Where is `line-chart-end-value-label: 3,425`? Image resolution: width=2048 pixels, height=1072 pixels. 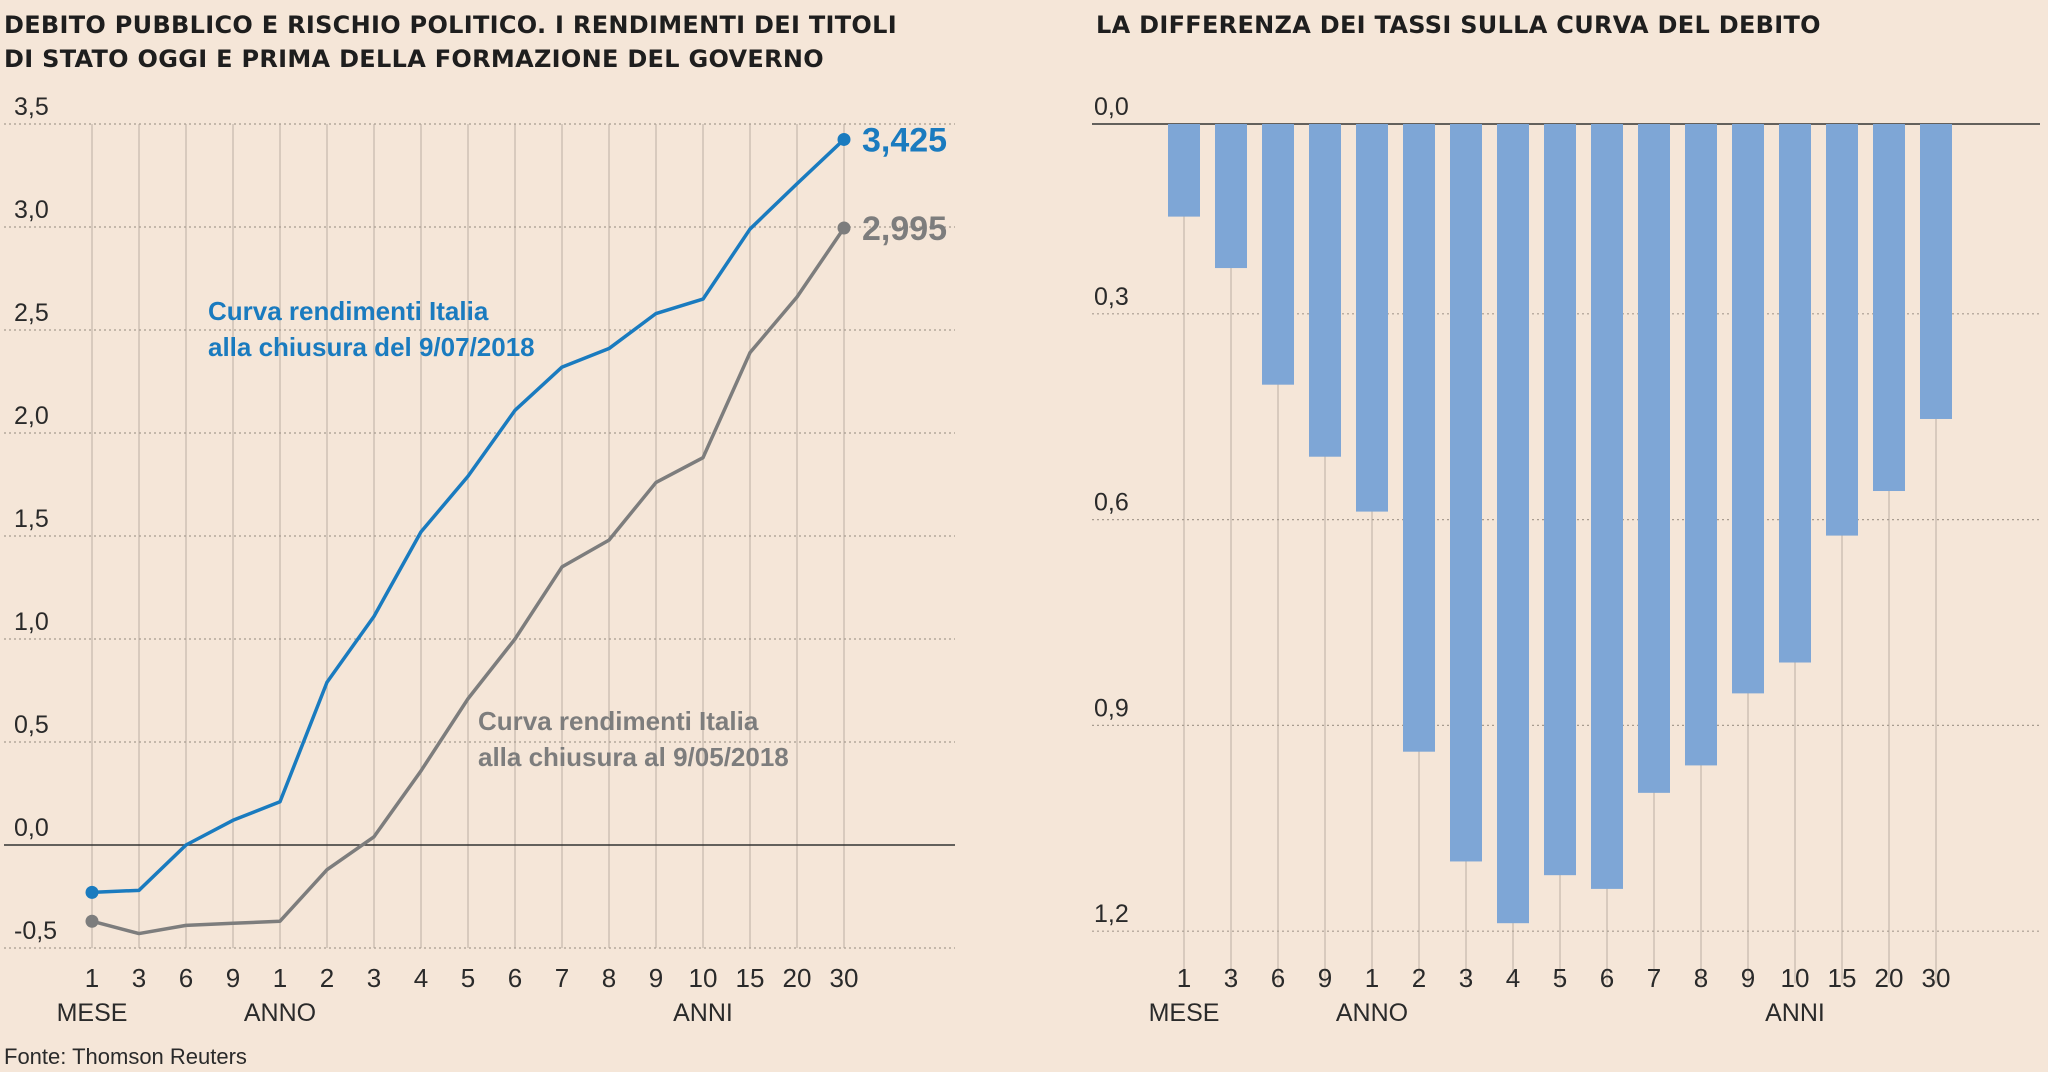
line-chart-end-value-label: 3,425 is located at coordinates (904, 140).